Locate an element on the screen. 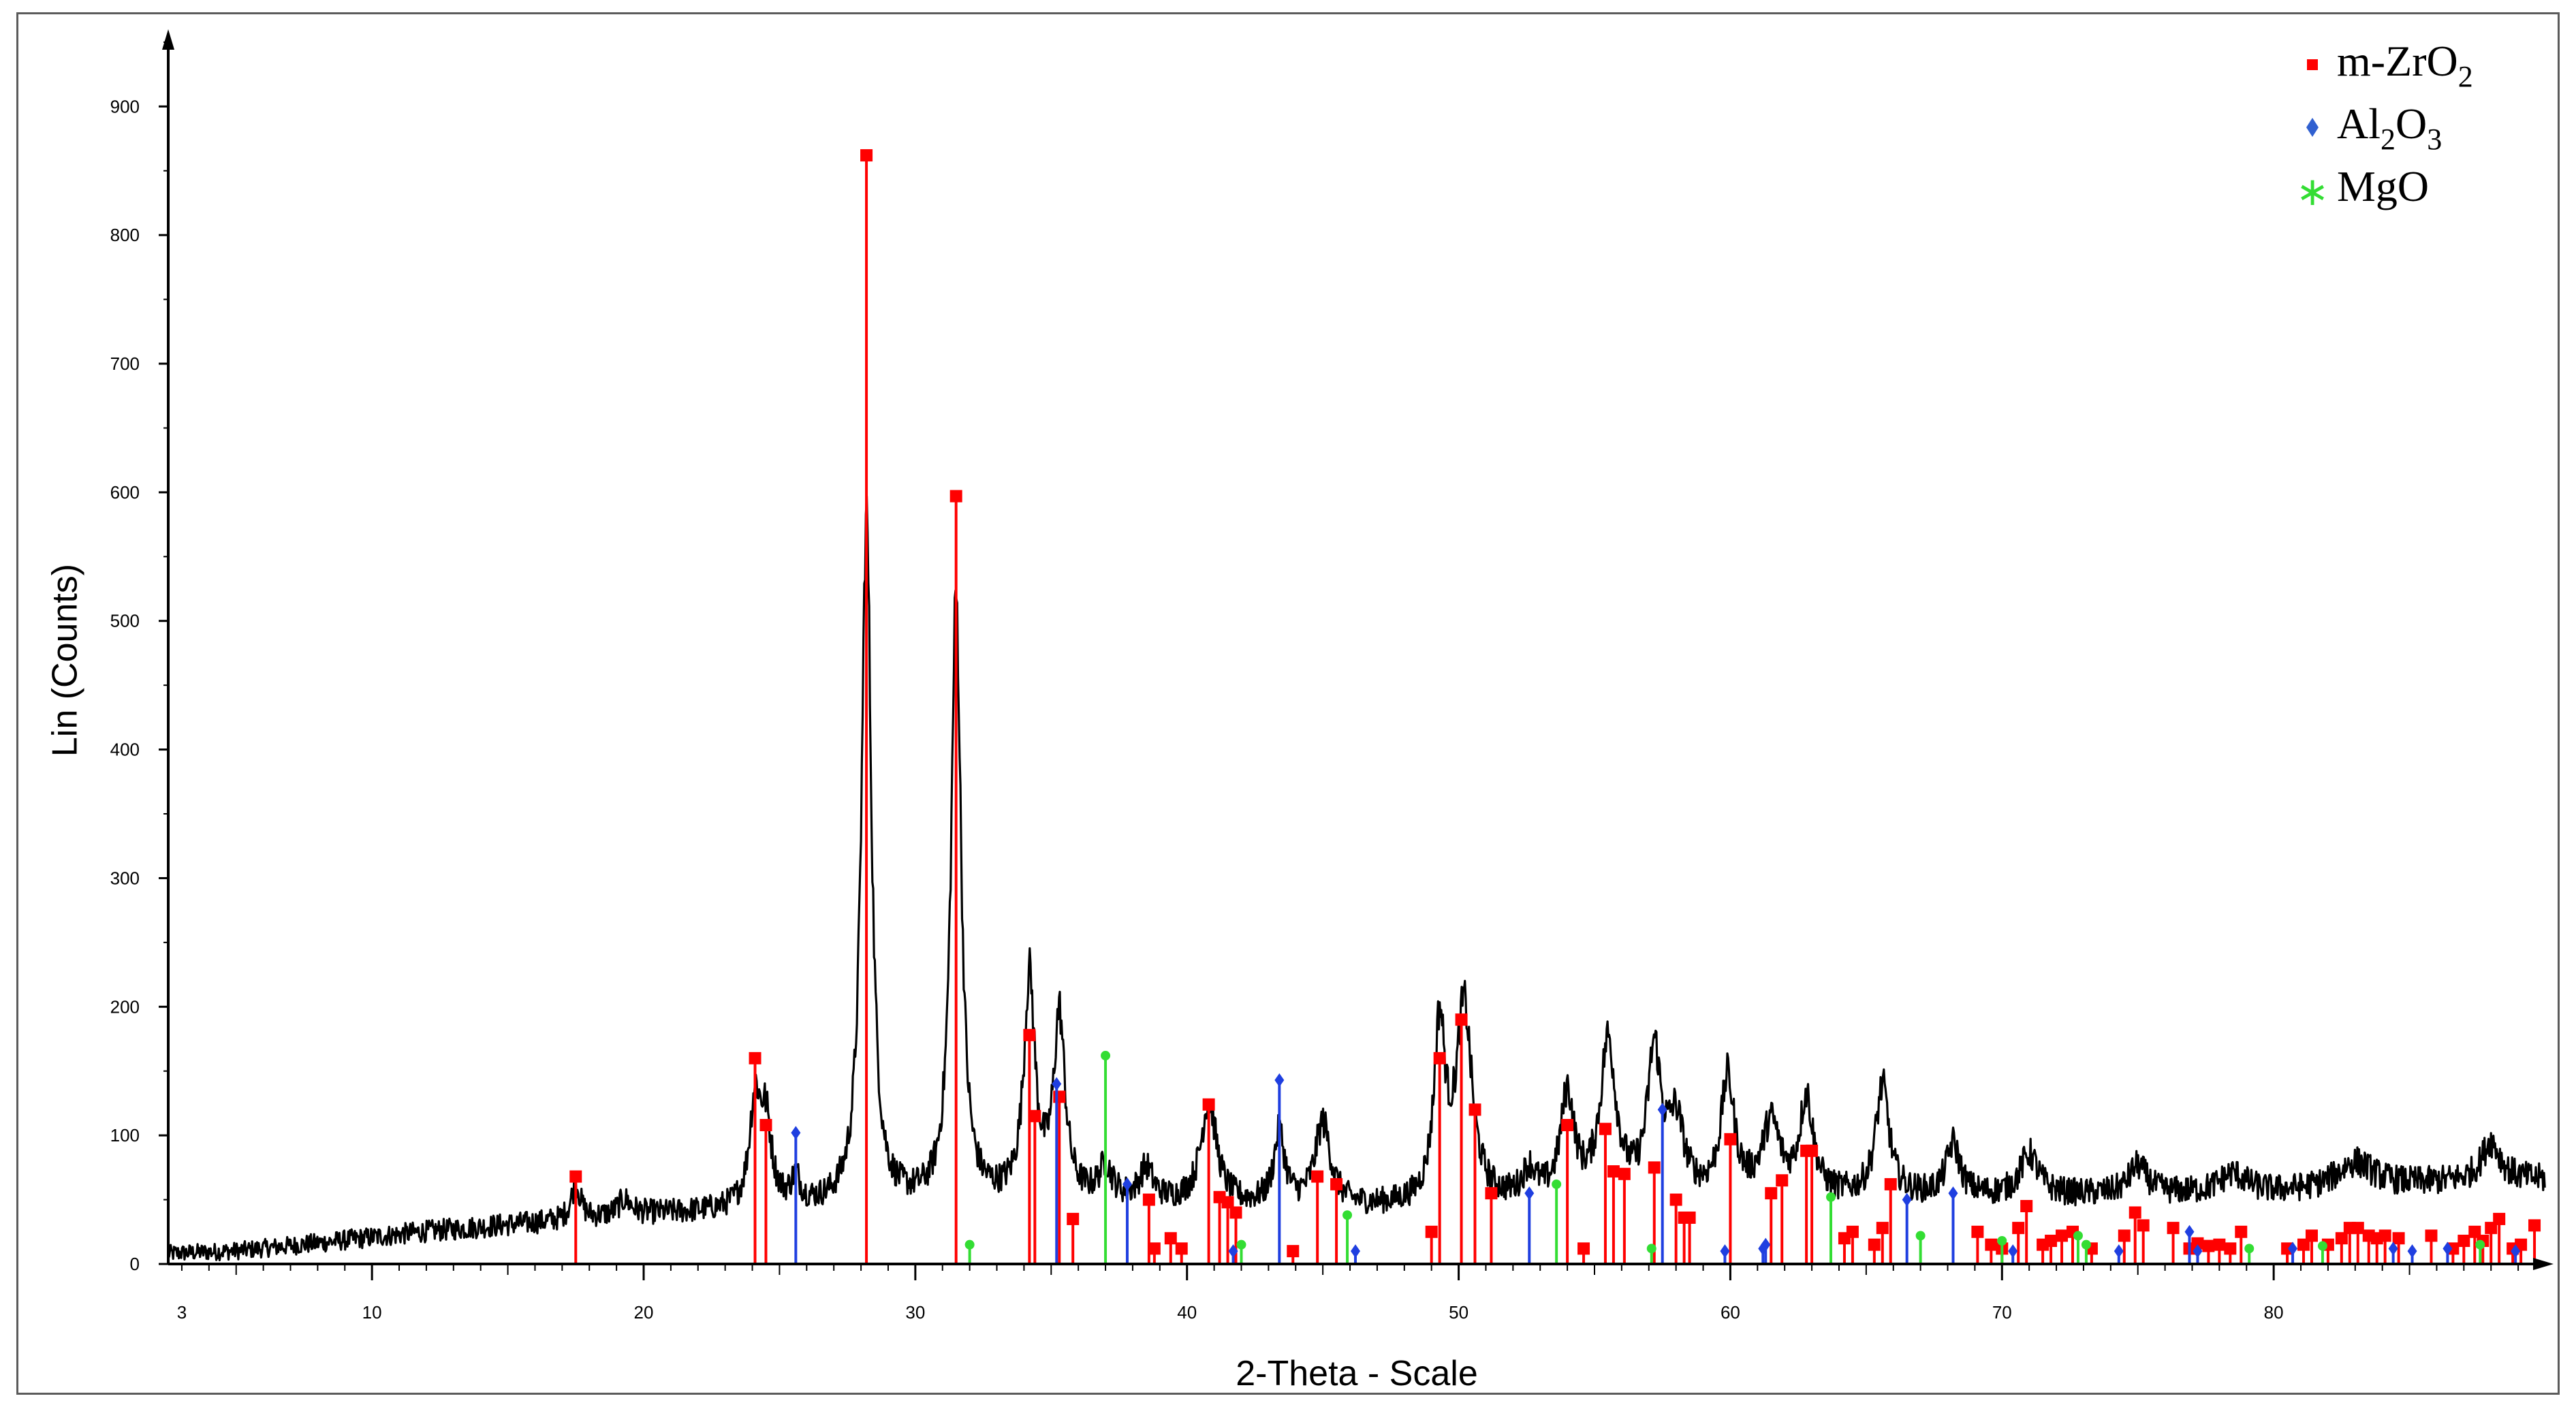 Image resolution: width=2576 pixels, height=1407 pixels. x-tick-label: 80 is located at coordinates (2274, 1312).